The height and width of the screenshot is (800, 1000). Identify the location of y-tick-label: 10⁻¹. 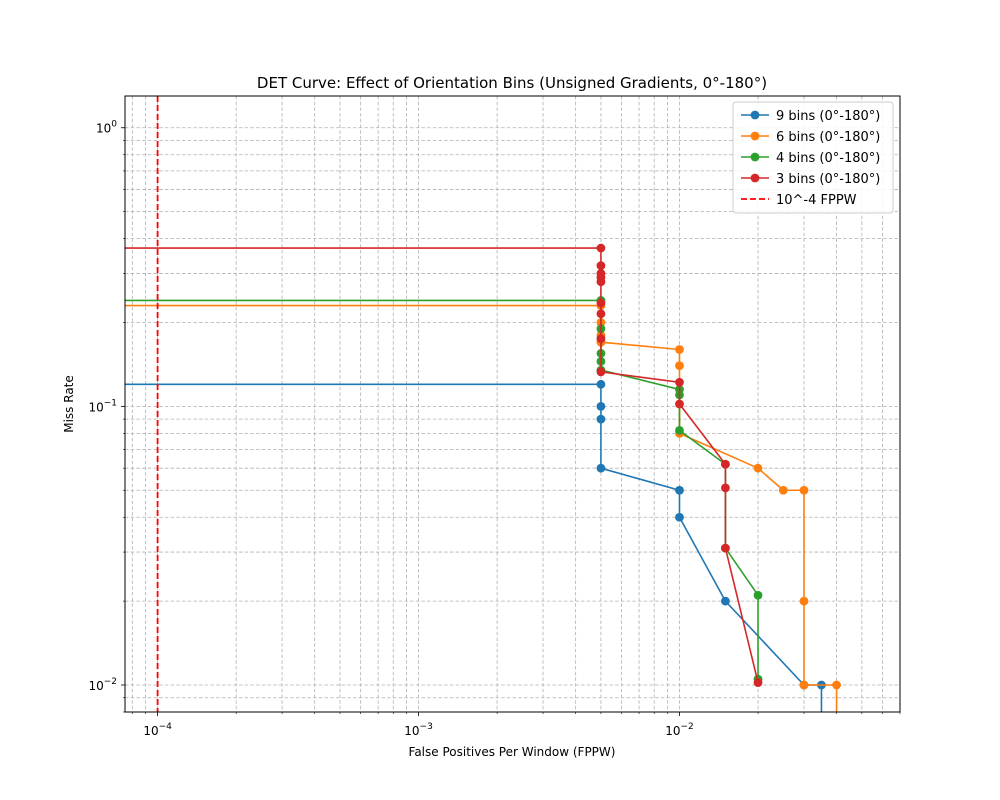
(102, 406).